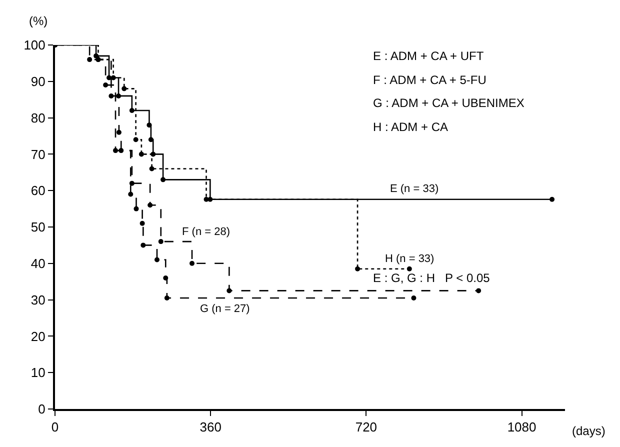  What do you see at coordinates (410, 127) in the screenshot?
I see `annotation: H : ADM + CA` at bounding box center [410, 127].